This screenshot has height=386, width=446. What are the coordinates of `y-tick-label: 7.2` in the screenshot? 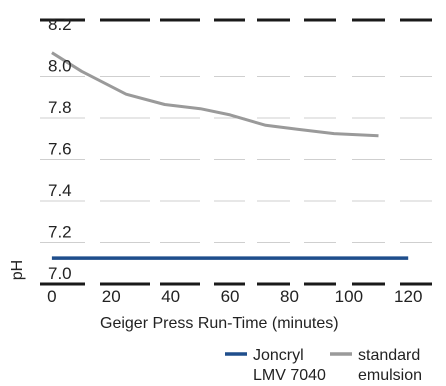 It's located at (60, 232).